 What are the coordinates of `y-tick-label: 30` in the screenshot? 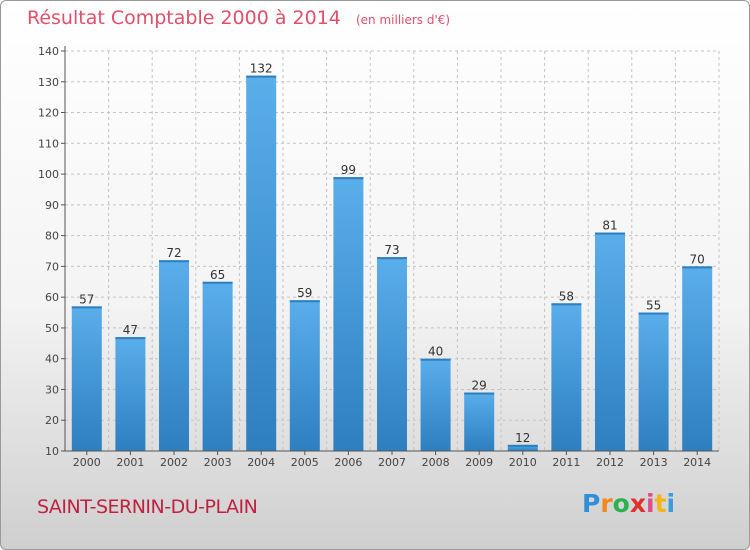 It's located at (52, 389).